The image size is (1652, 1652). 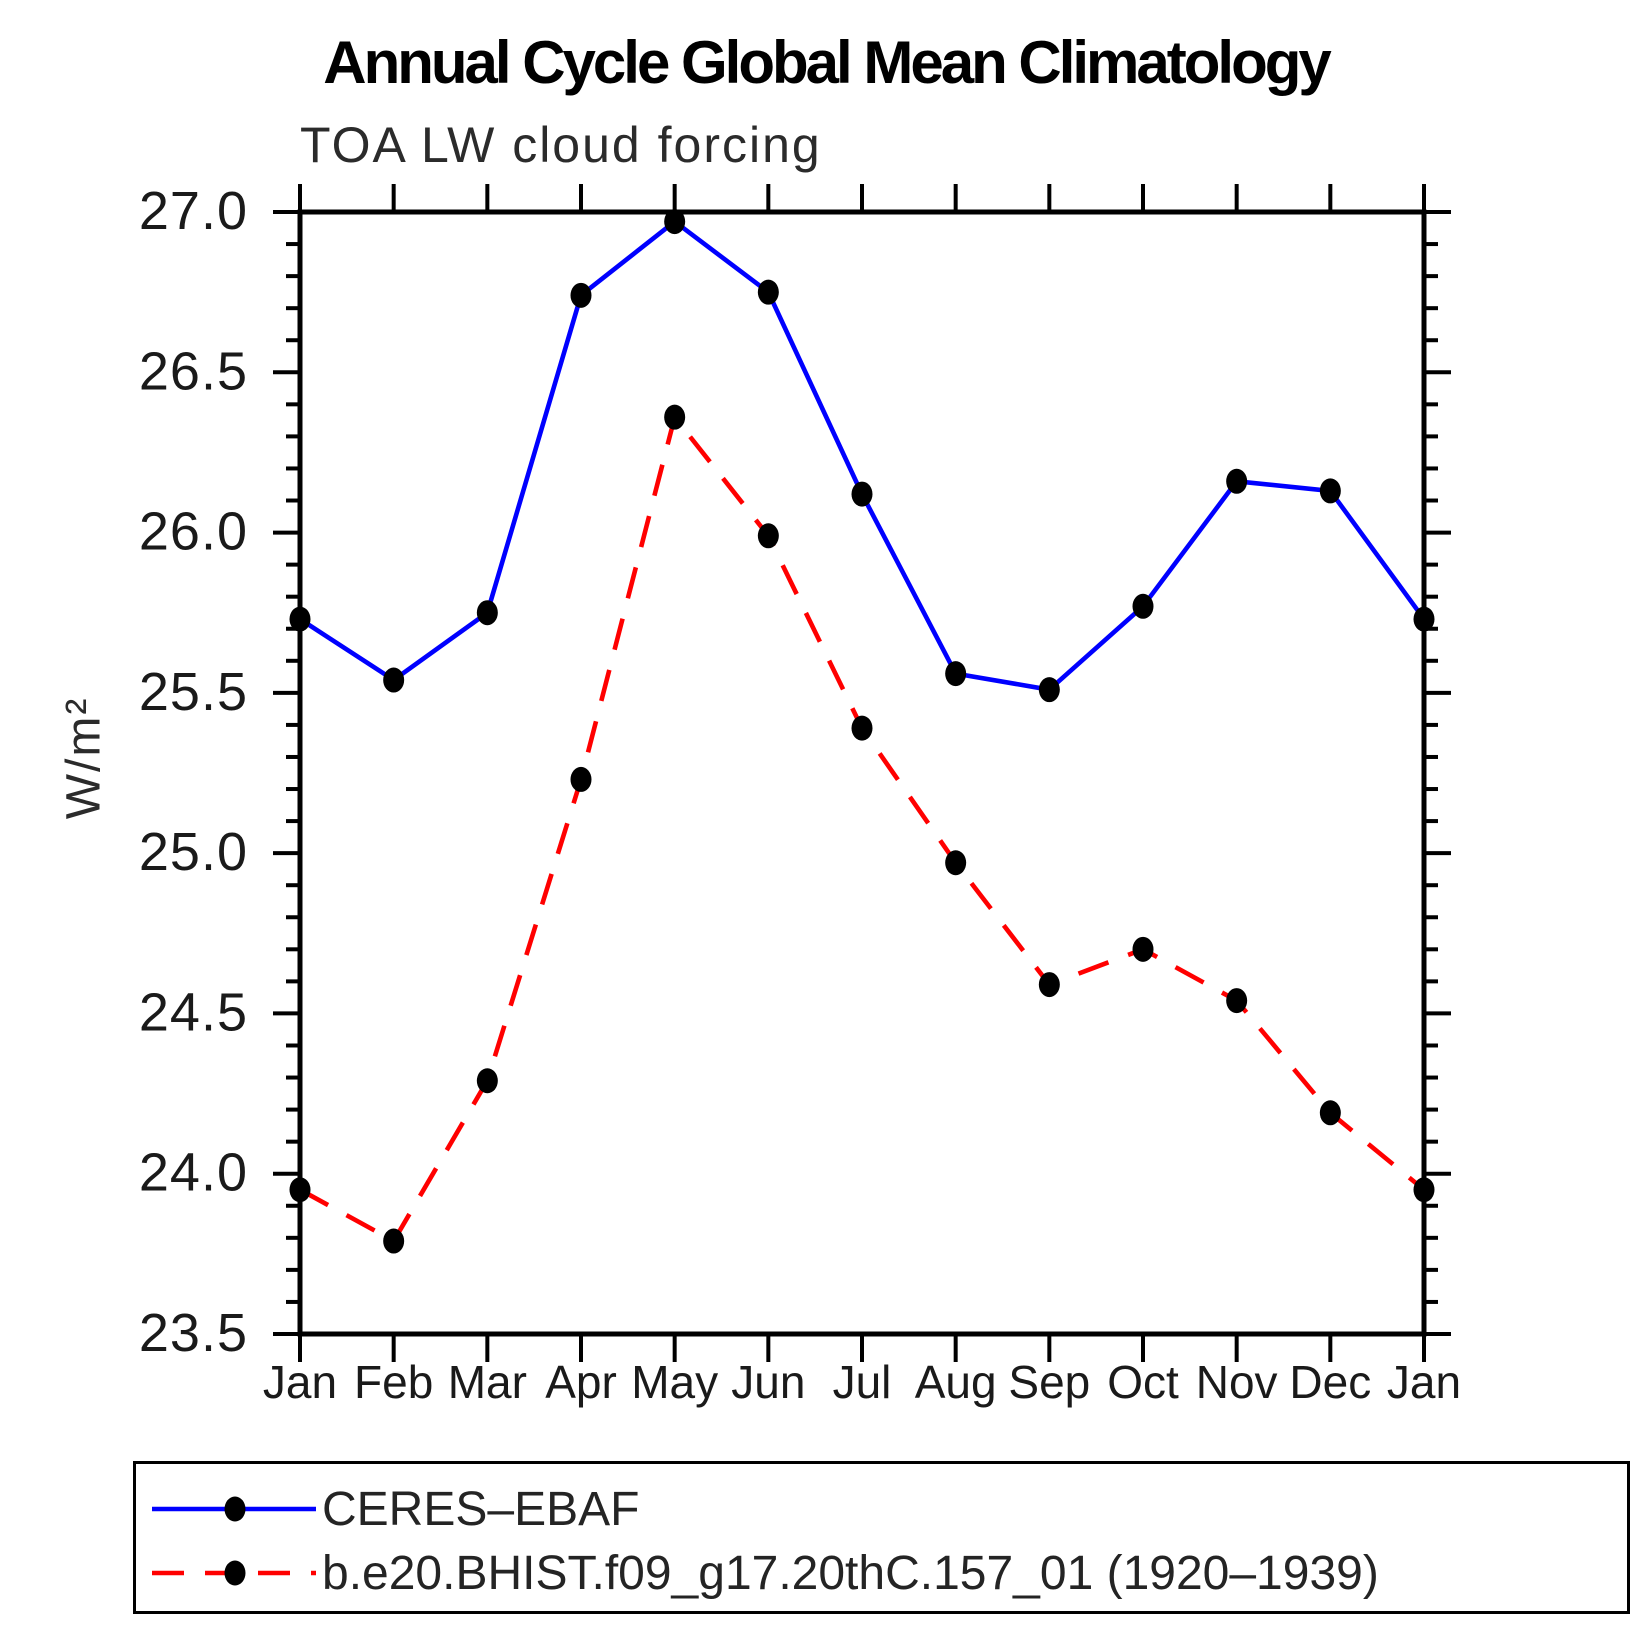 I want to click on chart-title: Annual Cycle Global Mean Climatology, so click(x=827, y=62).